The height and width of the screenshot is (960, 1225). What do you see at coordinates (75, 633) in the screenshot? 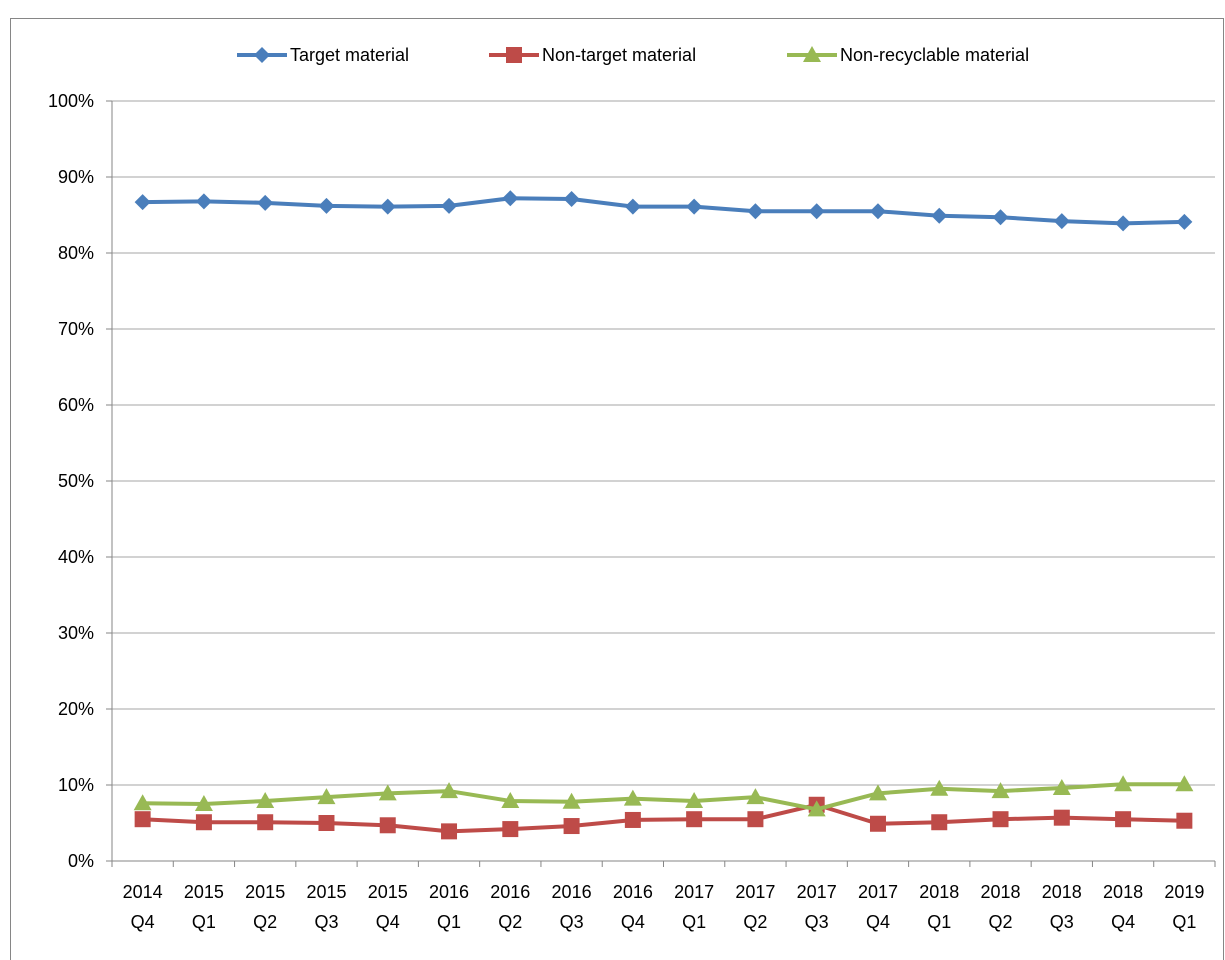
I see `y-tick-label: 30%` at bounding box center [75, 633].